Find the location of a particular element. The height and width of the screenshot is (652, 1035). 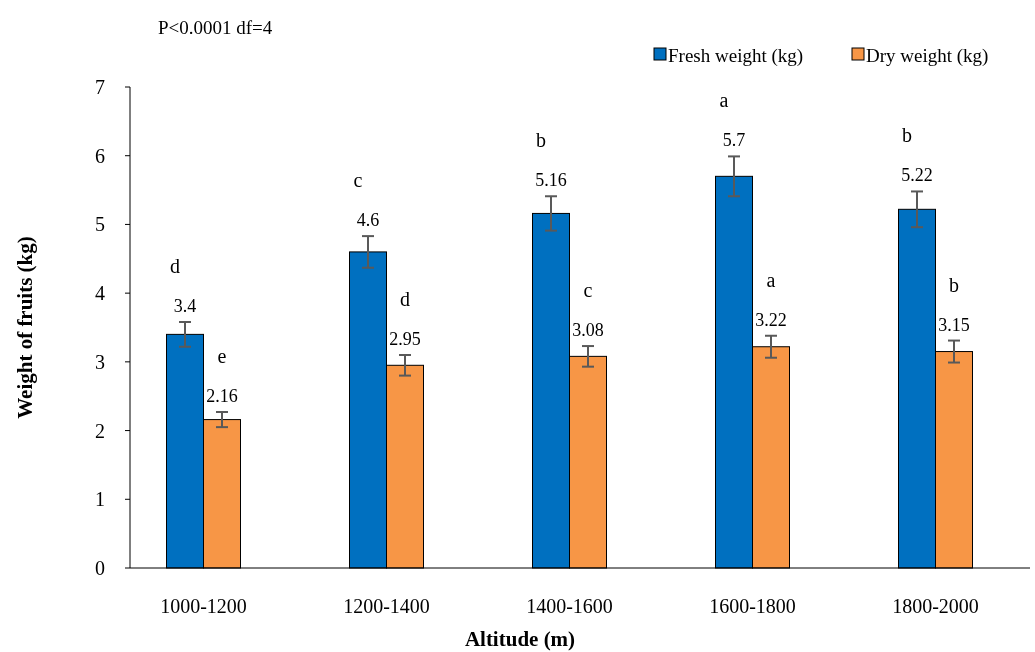

y-tick-label: 3 is located at coordinates (100, 361).